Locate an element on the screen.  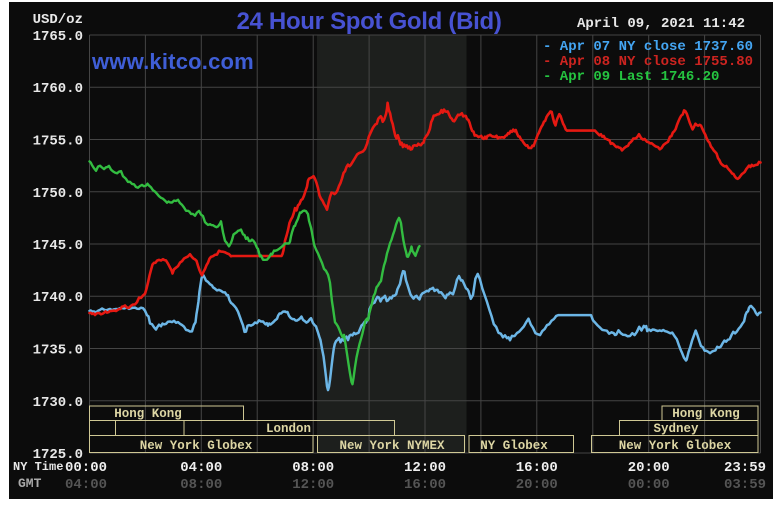
svg-text: 03:59 is located at coordinates (745, 485).